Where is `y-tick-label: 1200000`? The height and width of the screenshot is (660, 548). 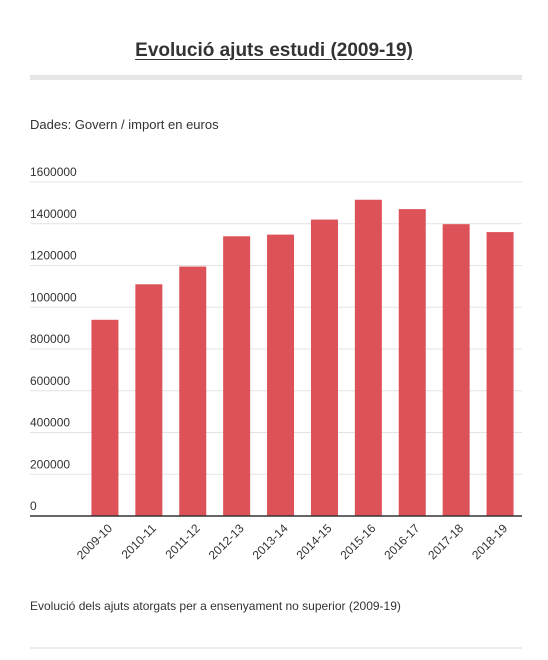 y-tick-label: 1200000 is located at coordinates (53, 256).